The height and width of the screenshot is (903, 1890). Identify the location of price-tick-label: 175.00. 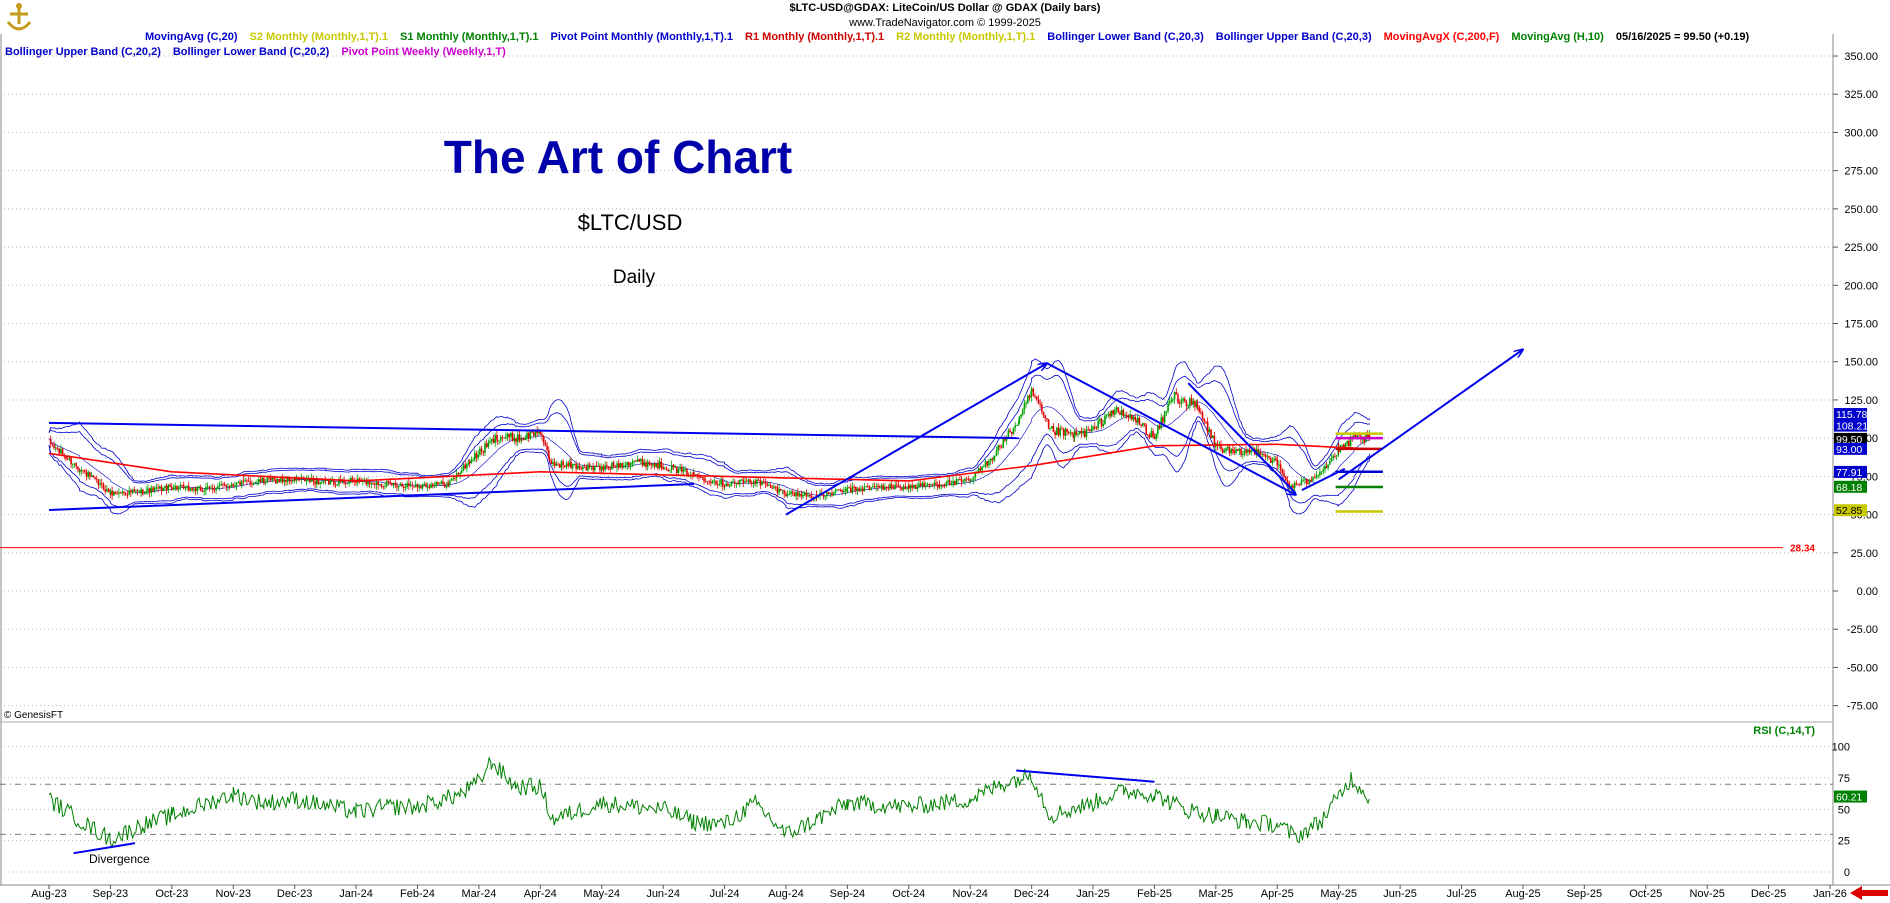
(1861, 325).